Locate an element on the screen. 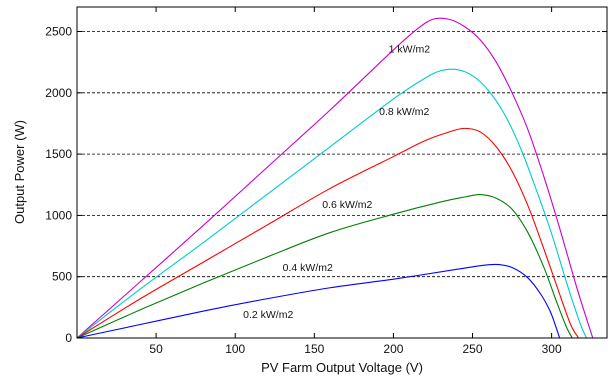 The height and width of the screenshot is (380, 612). x-tick-label: 50 is located at coordinates (156, 349).